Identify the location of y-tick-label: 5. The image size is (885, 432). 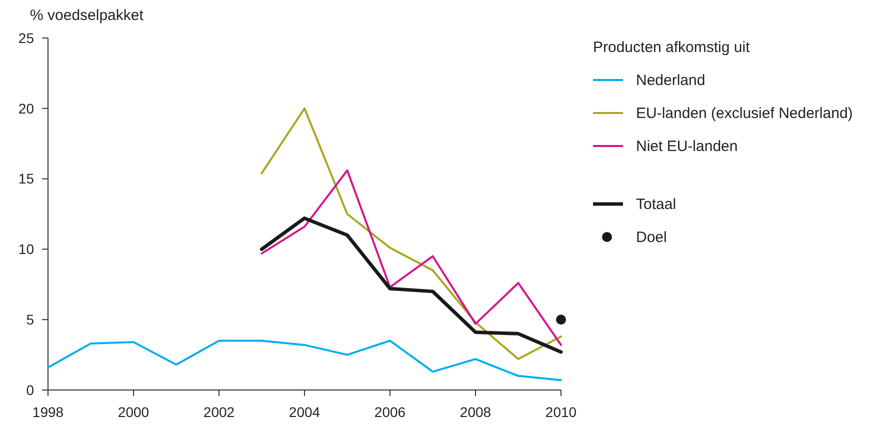
(30, 320).